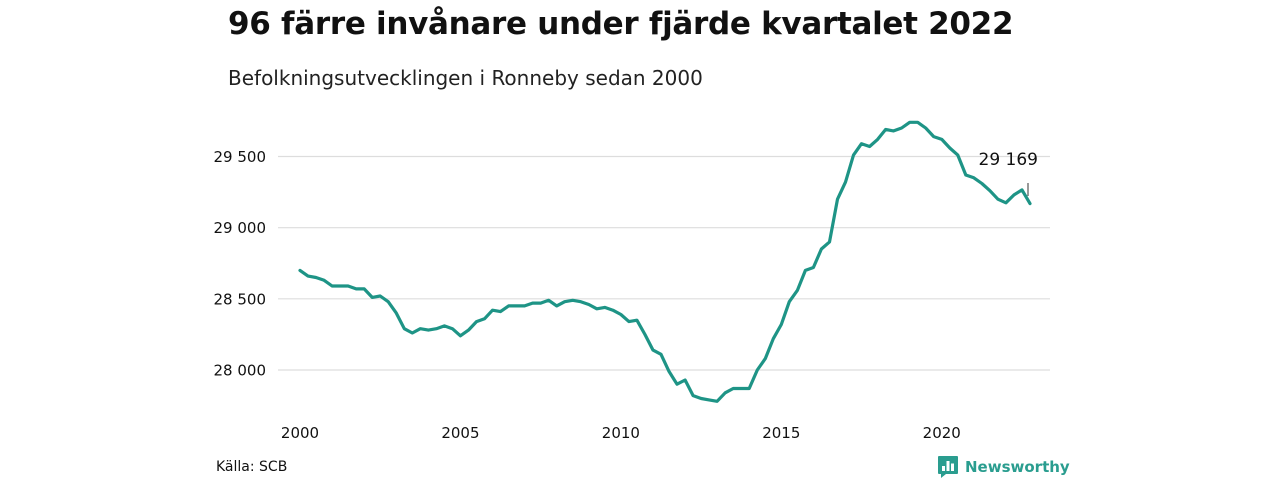  What do you see at coordinates (240, 228) in the screenshot?
I see `y-tick-label: 29 000` at bounding box center [240, 228].